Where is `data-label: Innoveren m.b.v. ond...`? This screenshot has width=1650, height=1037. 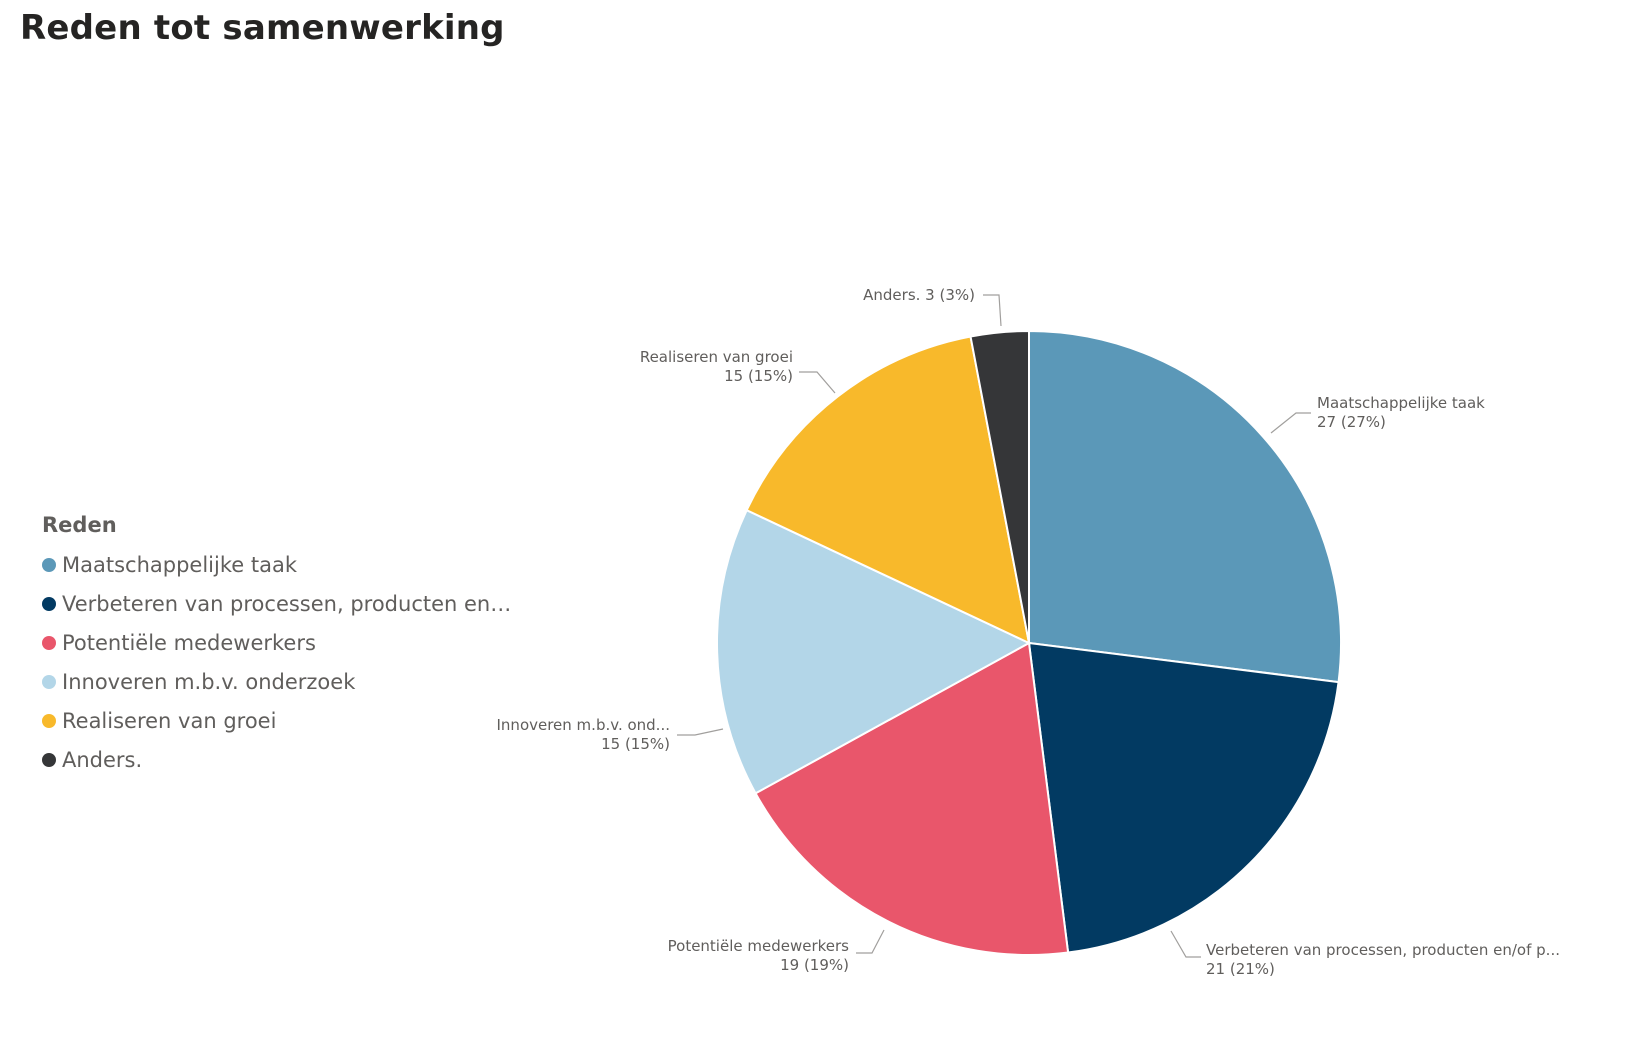 data-label: Innoveren m.b.v. ond... is located at coordinates (584, 725).